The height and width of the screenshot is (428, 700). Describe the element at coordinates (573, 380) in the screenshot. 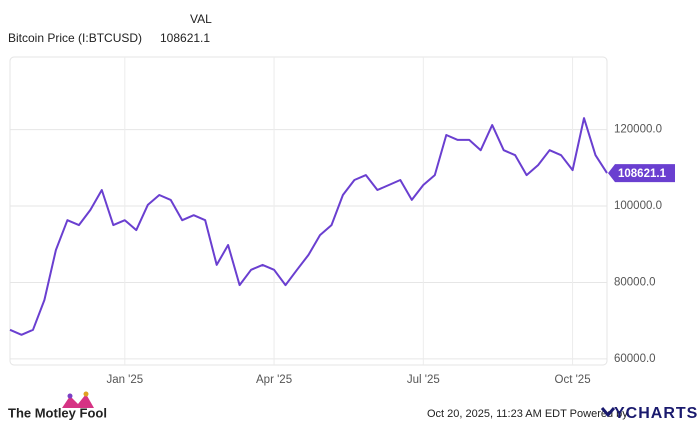

I see `x-tick-label: Oct '25` at that location.